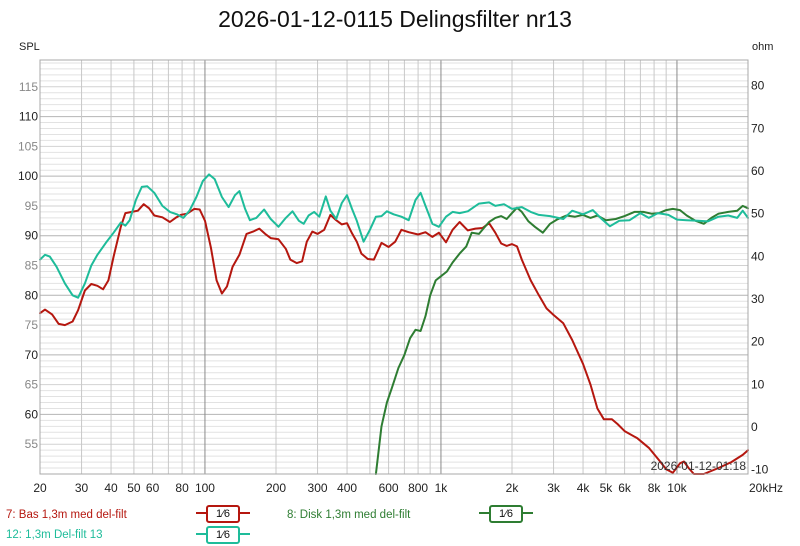 The width and height of the screenshot is (800, 546). What do you see at coordinates (513, 488) in the screenshot?
I see `svg-text: 2k` at bounding box center [513, 488].